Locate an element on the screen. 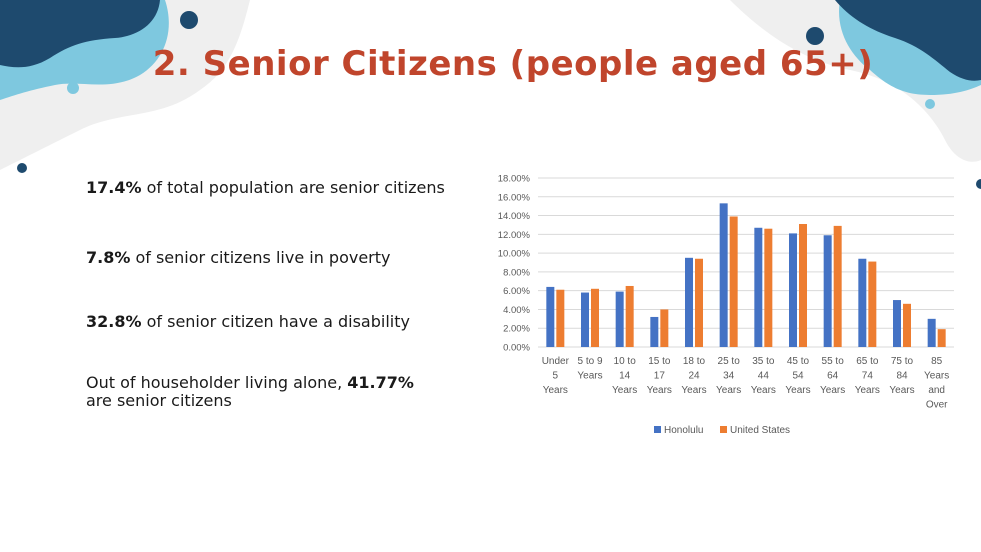 The image size is (981, 552). stat-text: of senior citizen have a disability is located at coordinates (275, 321).